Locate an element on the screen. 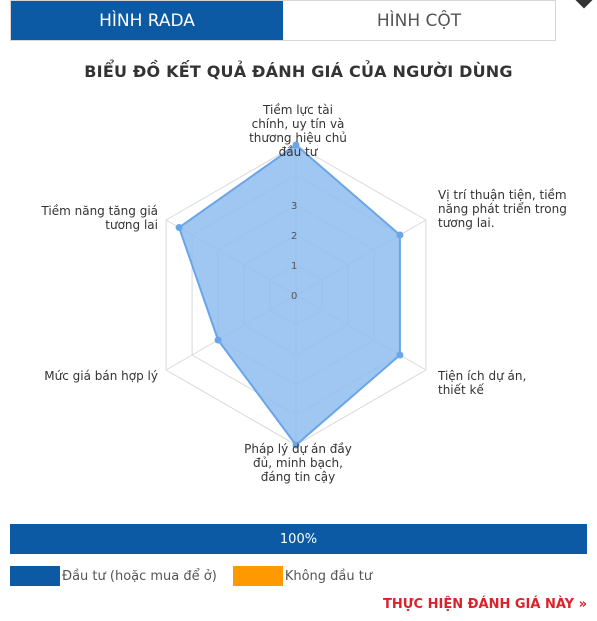 This screenshot has height=621, width=597. corner-diamond-icon is located at coordinates (584, 4).